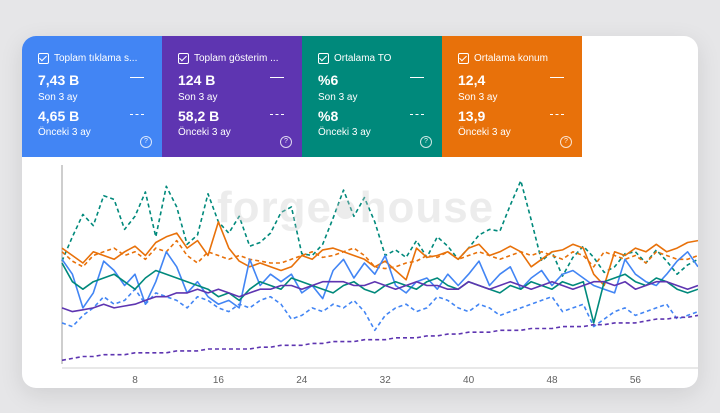 This screenshot has height=413, width=720. I want to click on metric-card-average-ctr: Ortalama TO %6 Son 3 ay %8 Önceki 3 ay ?, so click(372, 96).